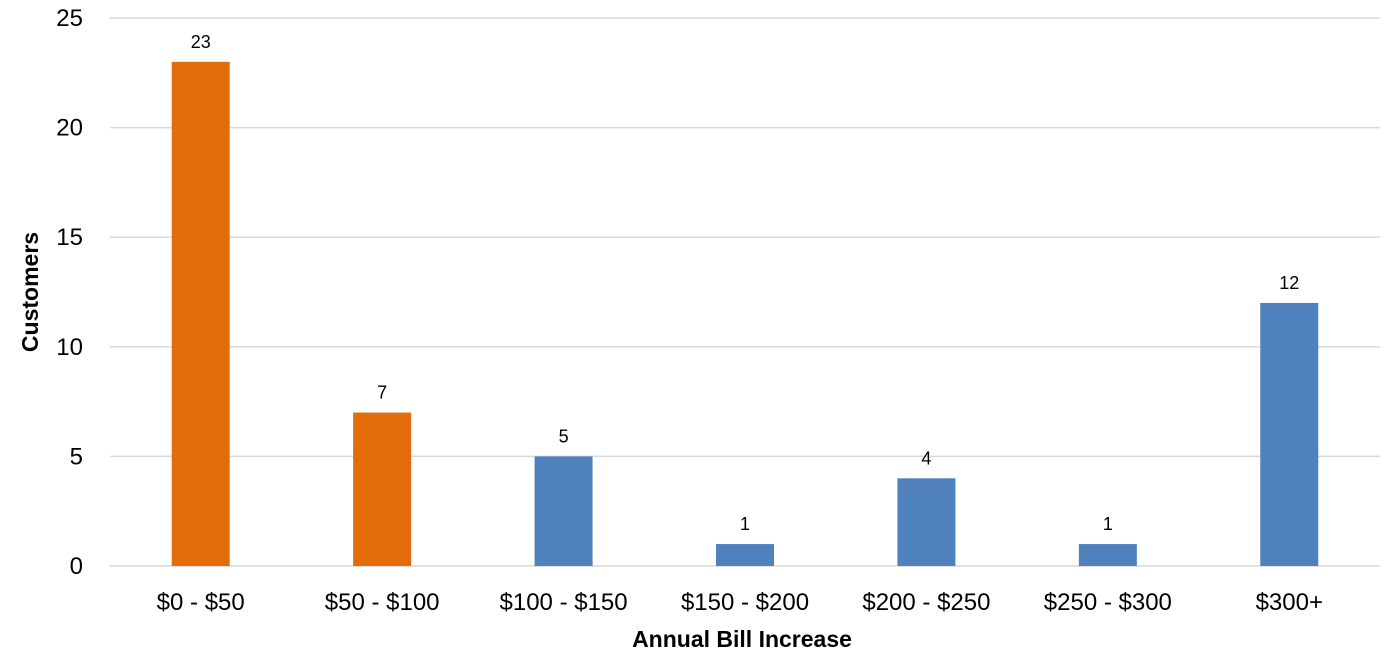 The height and width of the screenshot is (654, 1385). I want to click on data-label: 4, so click(926, 458).